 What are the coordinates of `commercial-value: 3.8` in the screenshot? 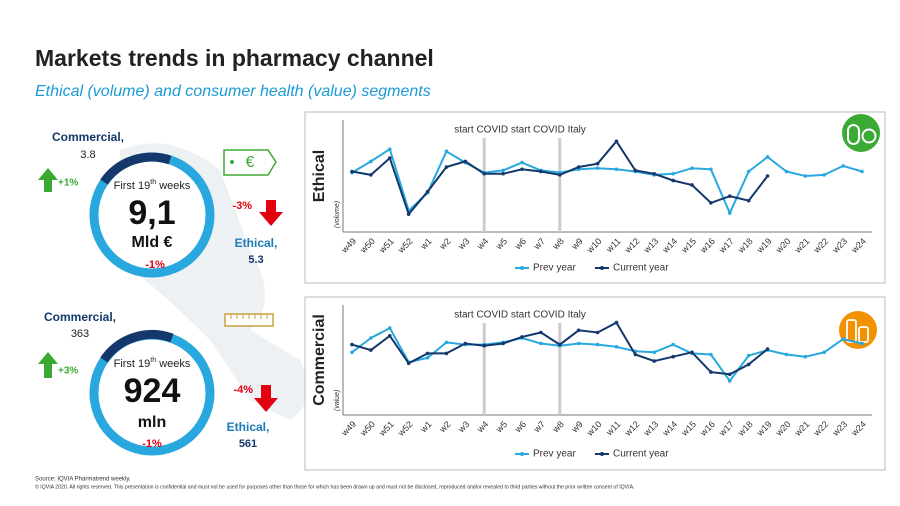 It's located at (87, 155).